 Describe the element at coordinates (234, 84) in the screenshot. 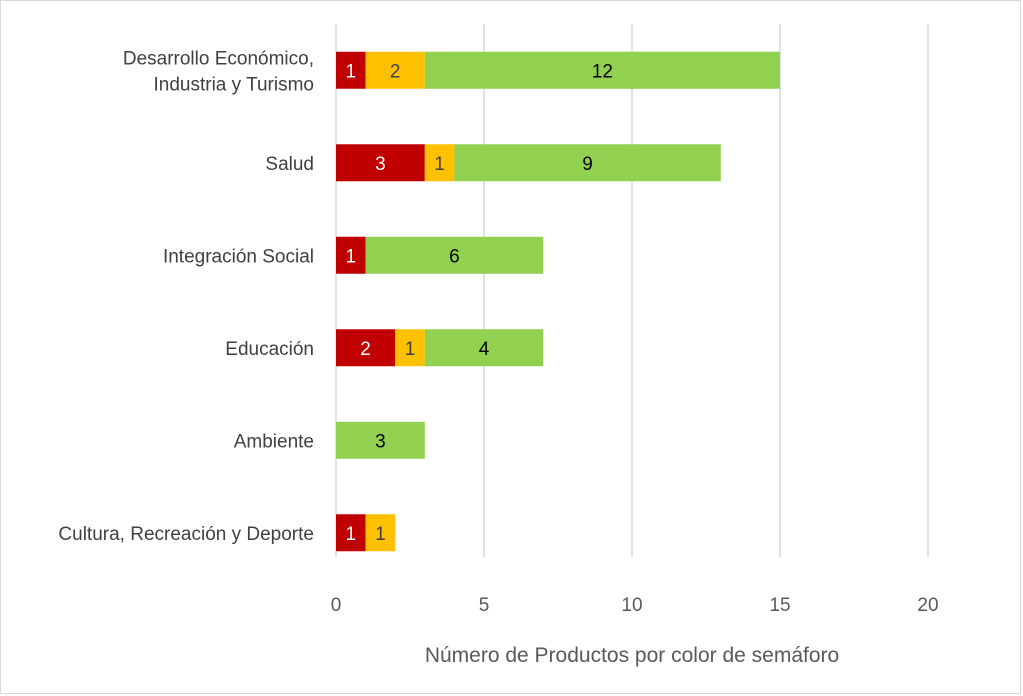

I see `category-label: Industria y Turismo` at that location.